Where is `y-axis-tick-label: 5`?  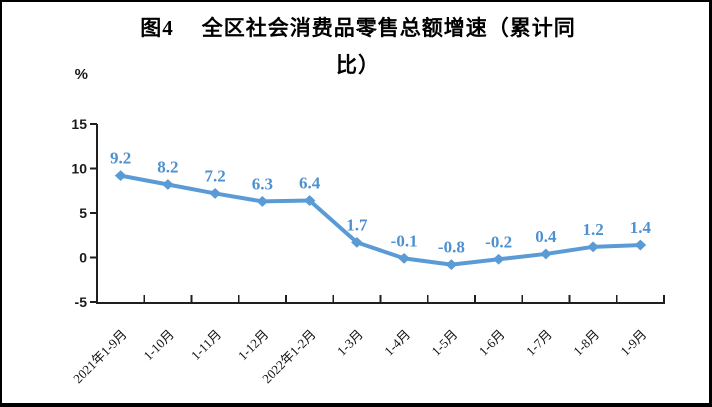 y-axis-tick-label: 5 is located at coordinates (83, 213).